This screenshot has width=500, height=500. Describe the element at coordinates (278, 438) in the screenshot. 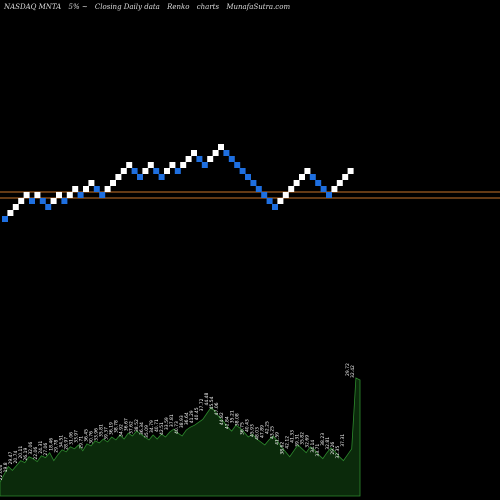

I see `volume-label: 41.59` at that location.